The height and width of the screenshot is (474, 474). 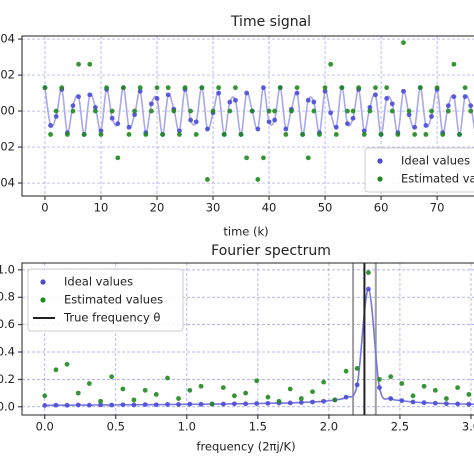 I want to click on x-tick-label: 60, so click(x=381, y=208).